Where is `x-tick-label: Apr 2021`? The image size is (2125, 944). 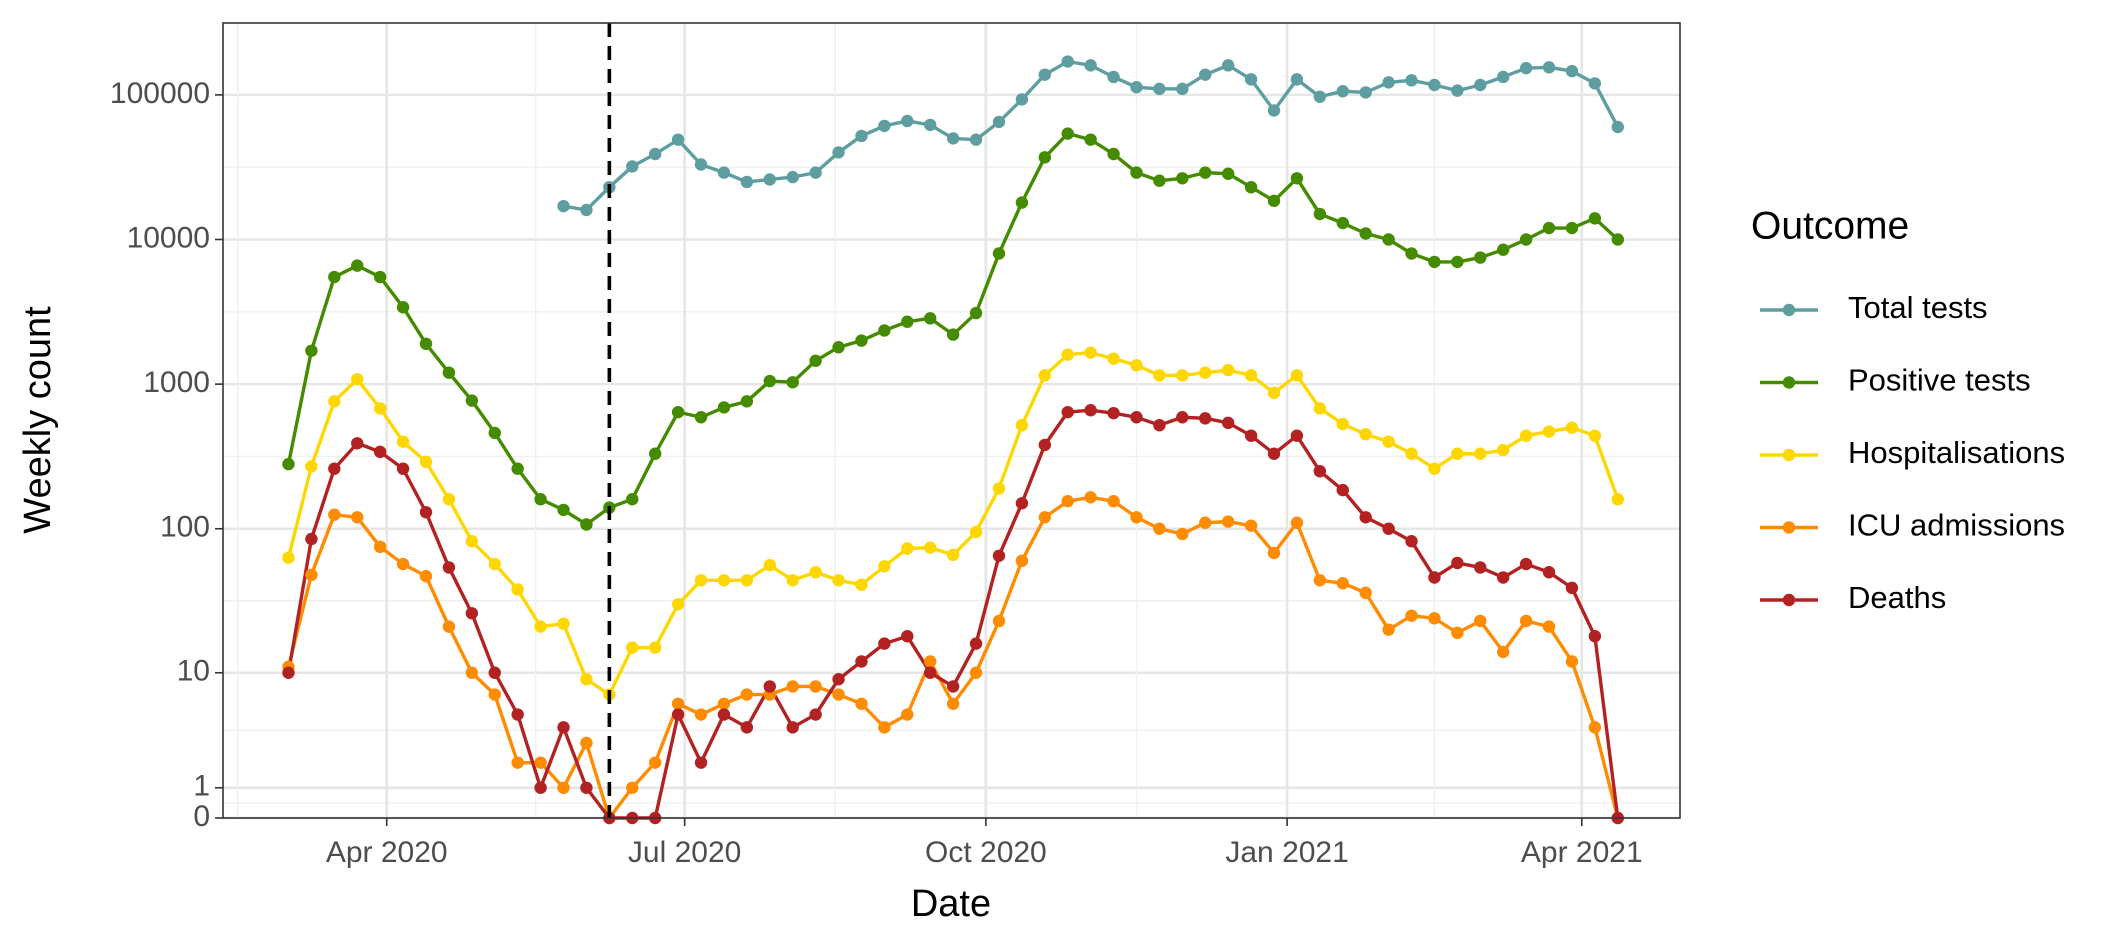
x-tick-label: Apr 2021 is located at coordinates (1582, 852).